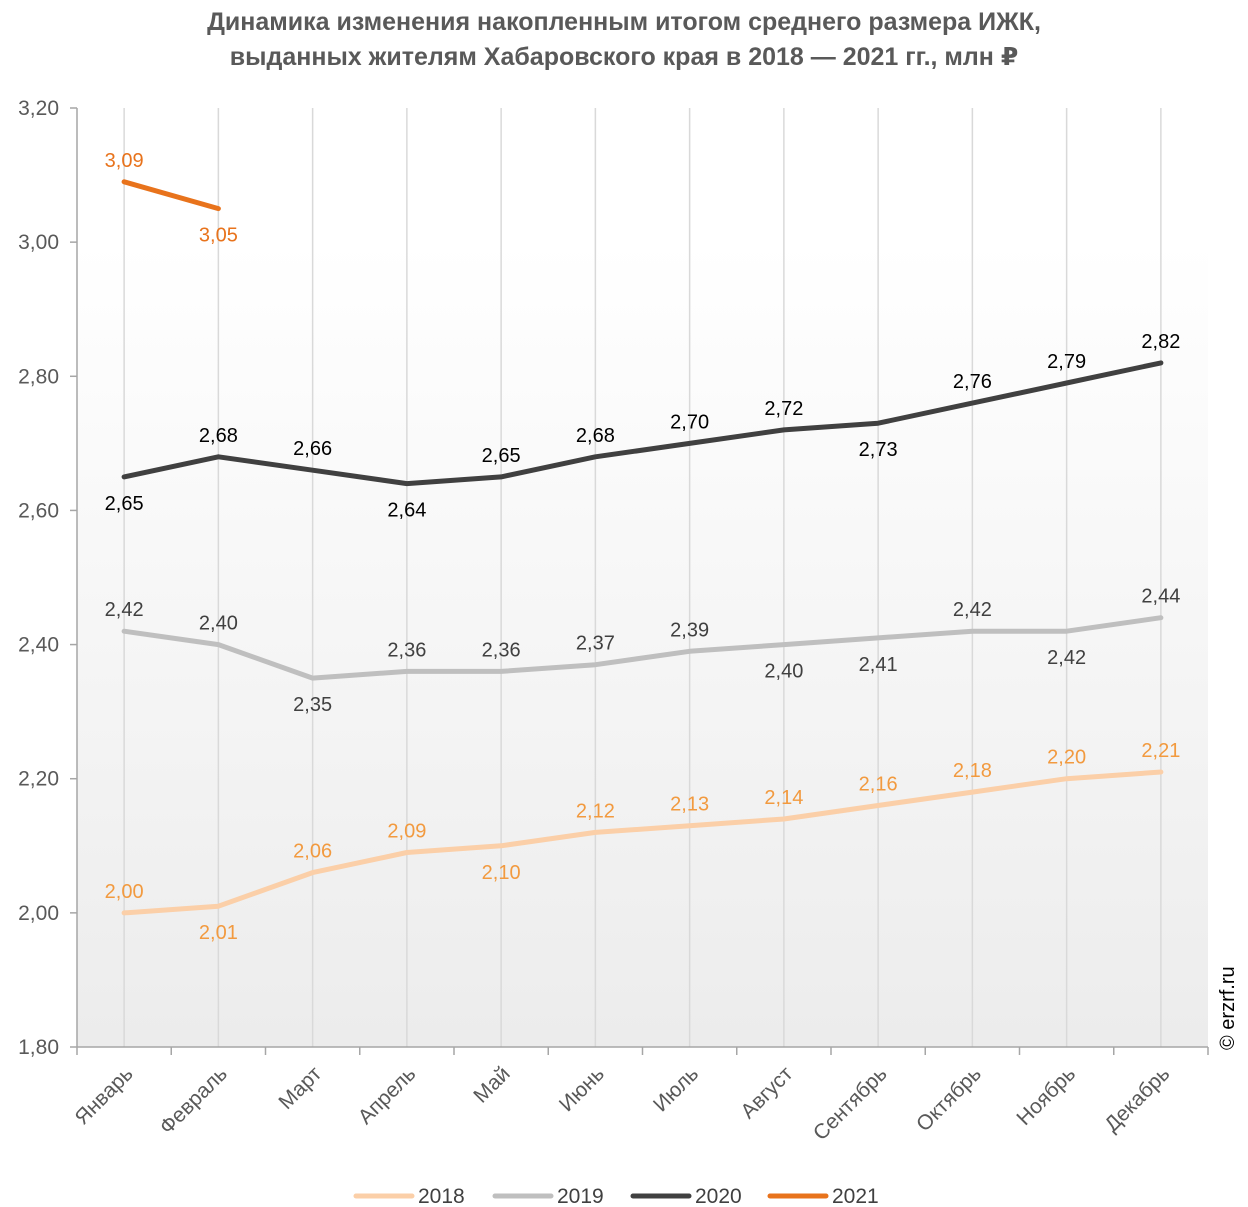  What do you see at coordinates (38, 1047) in the screenshot?
I see `y-tick-label: 1,80` at bounding box center [38, 1047].